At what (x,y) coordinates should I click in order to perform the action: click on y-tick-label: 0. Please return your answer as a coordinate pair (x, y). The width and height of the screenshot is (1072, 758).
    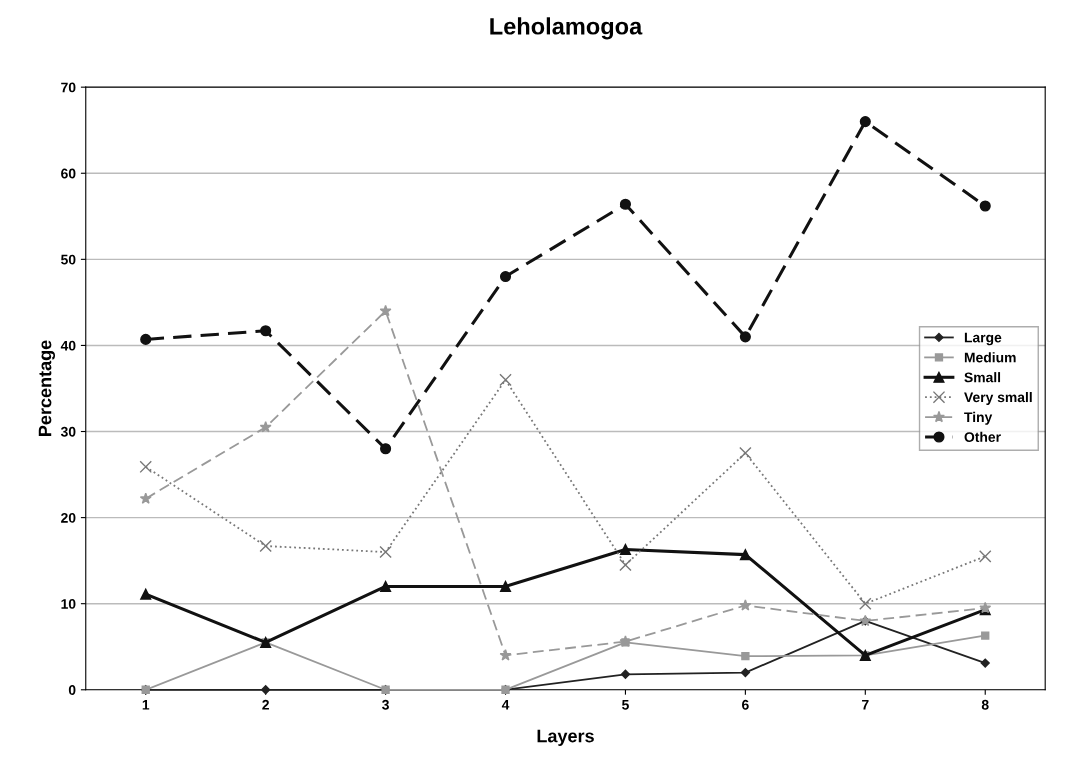
    Looking at the image, I should click on (72, 690).